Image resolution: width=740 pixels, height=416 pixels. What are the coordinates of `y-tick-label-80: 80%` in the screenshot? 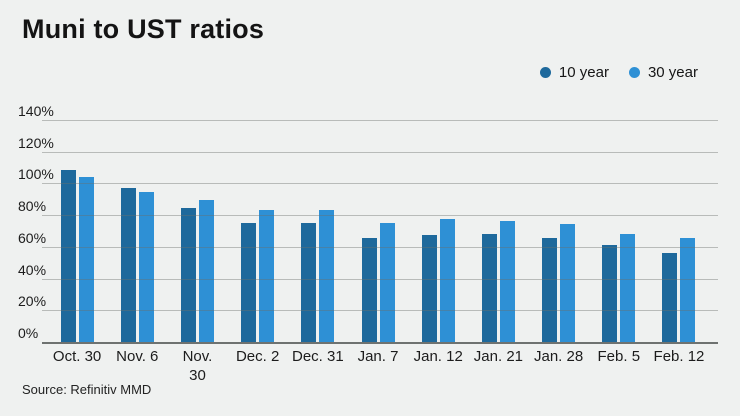 It's located at (32, 206).